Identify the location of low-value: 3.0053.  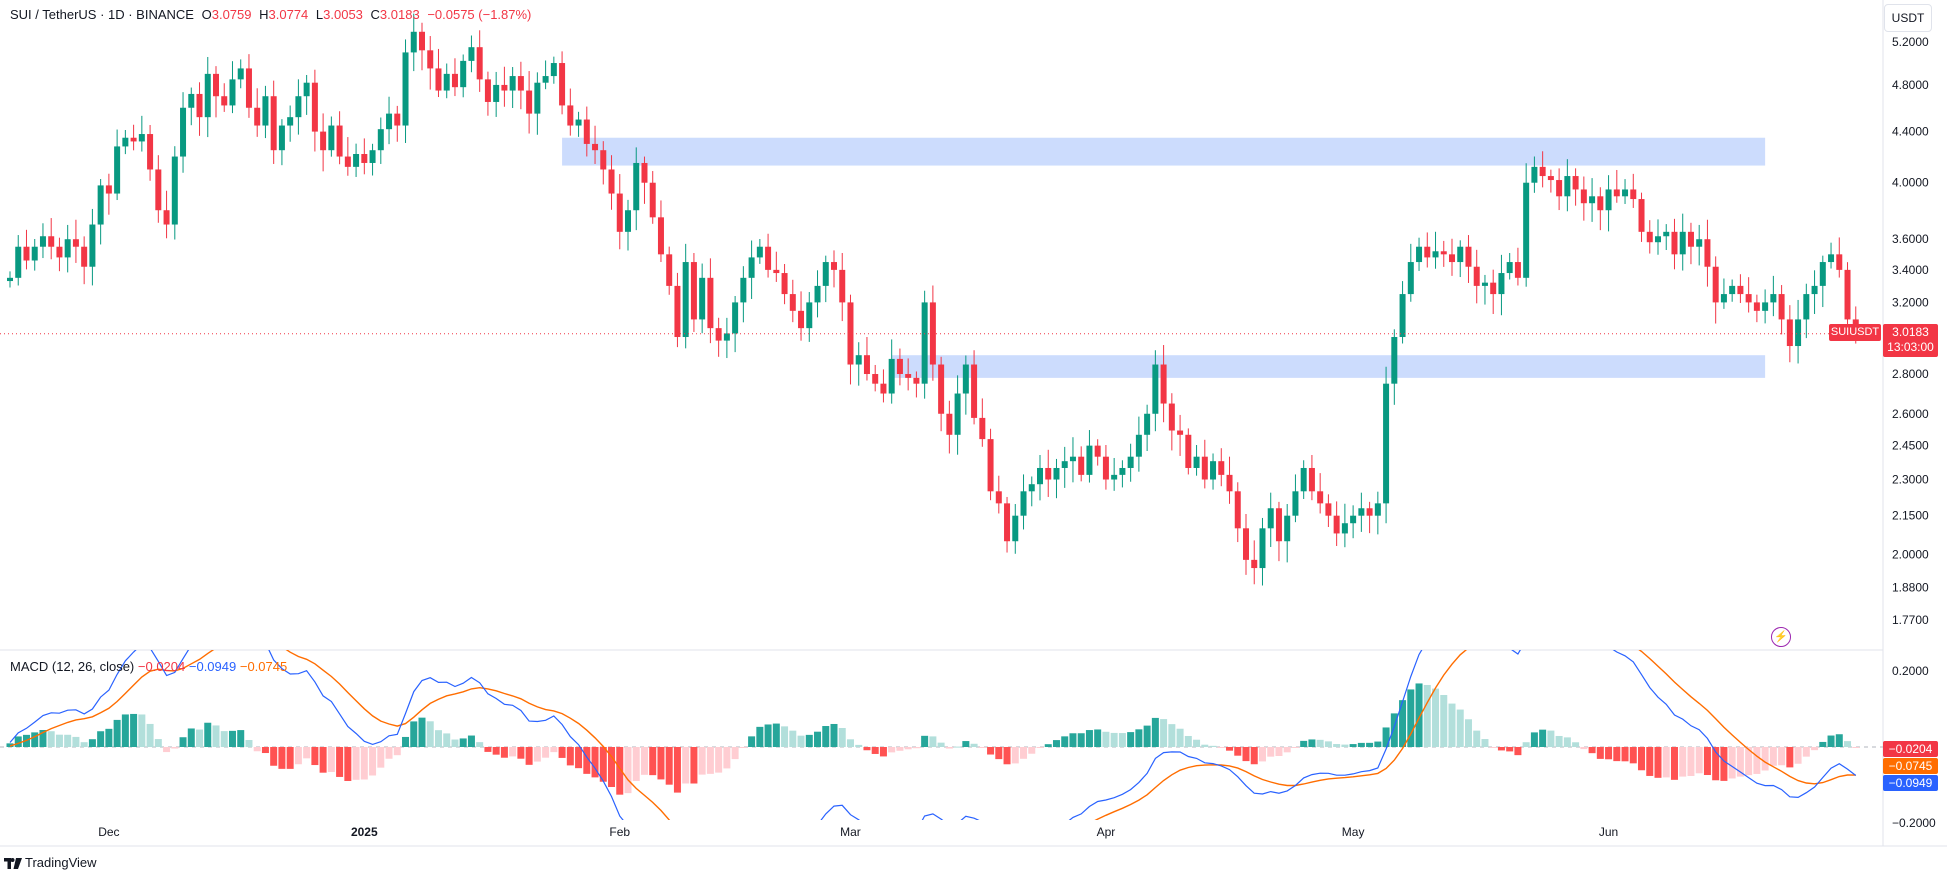
(343, 14).